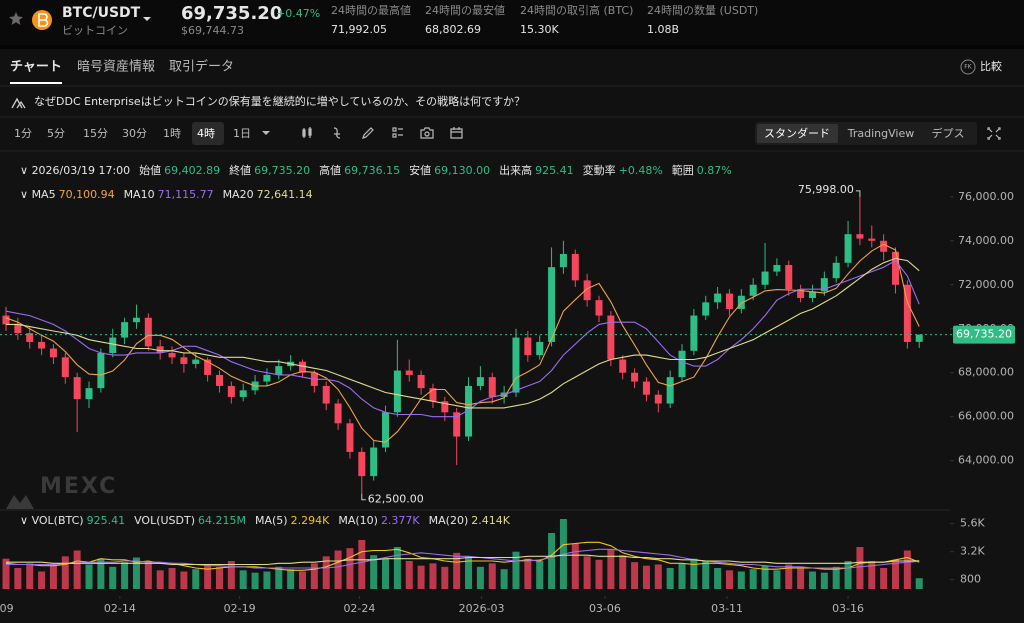 This screenshot has height=623, width=1024. What do you see at coordinates (282, 170) in the screenshot?
I see `legend-value: 69,735.20` at bounding box center [282, 170].